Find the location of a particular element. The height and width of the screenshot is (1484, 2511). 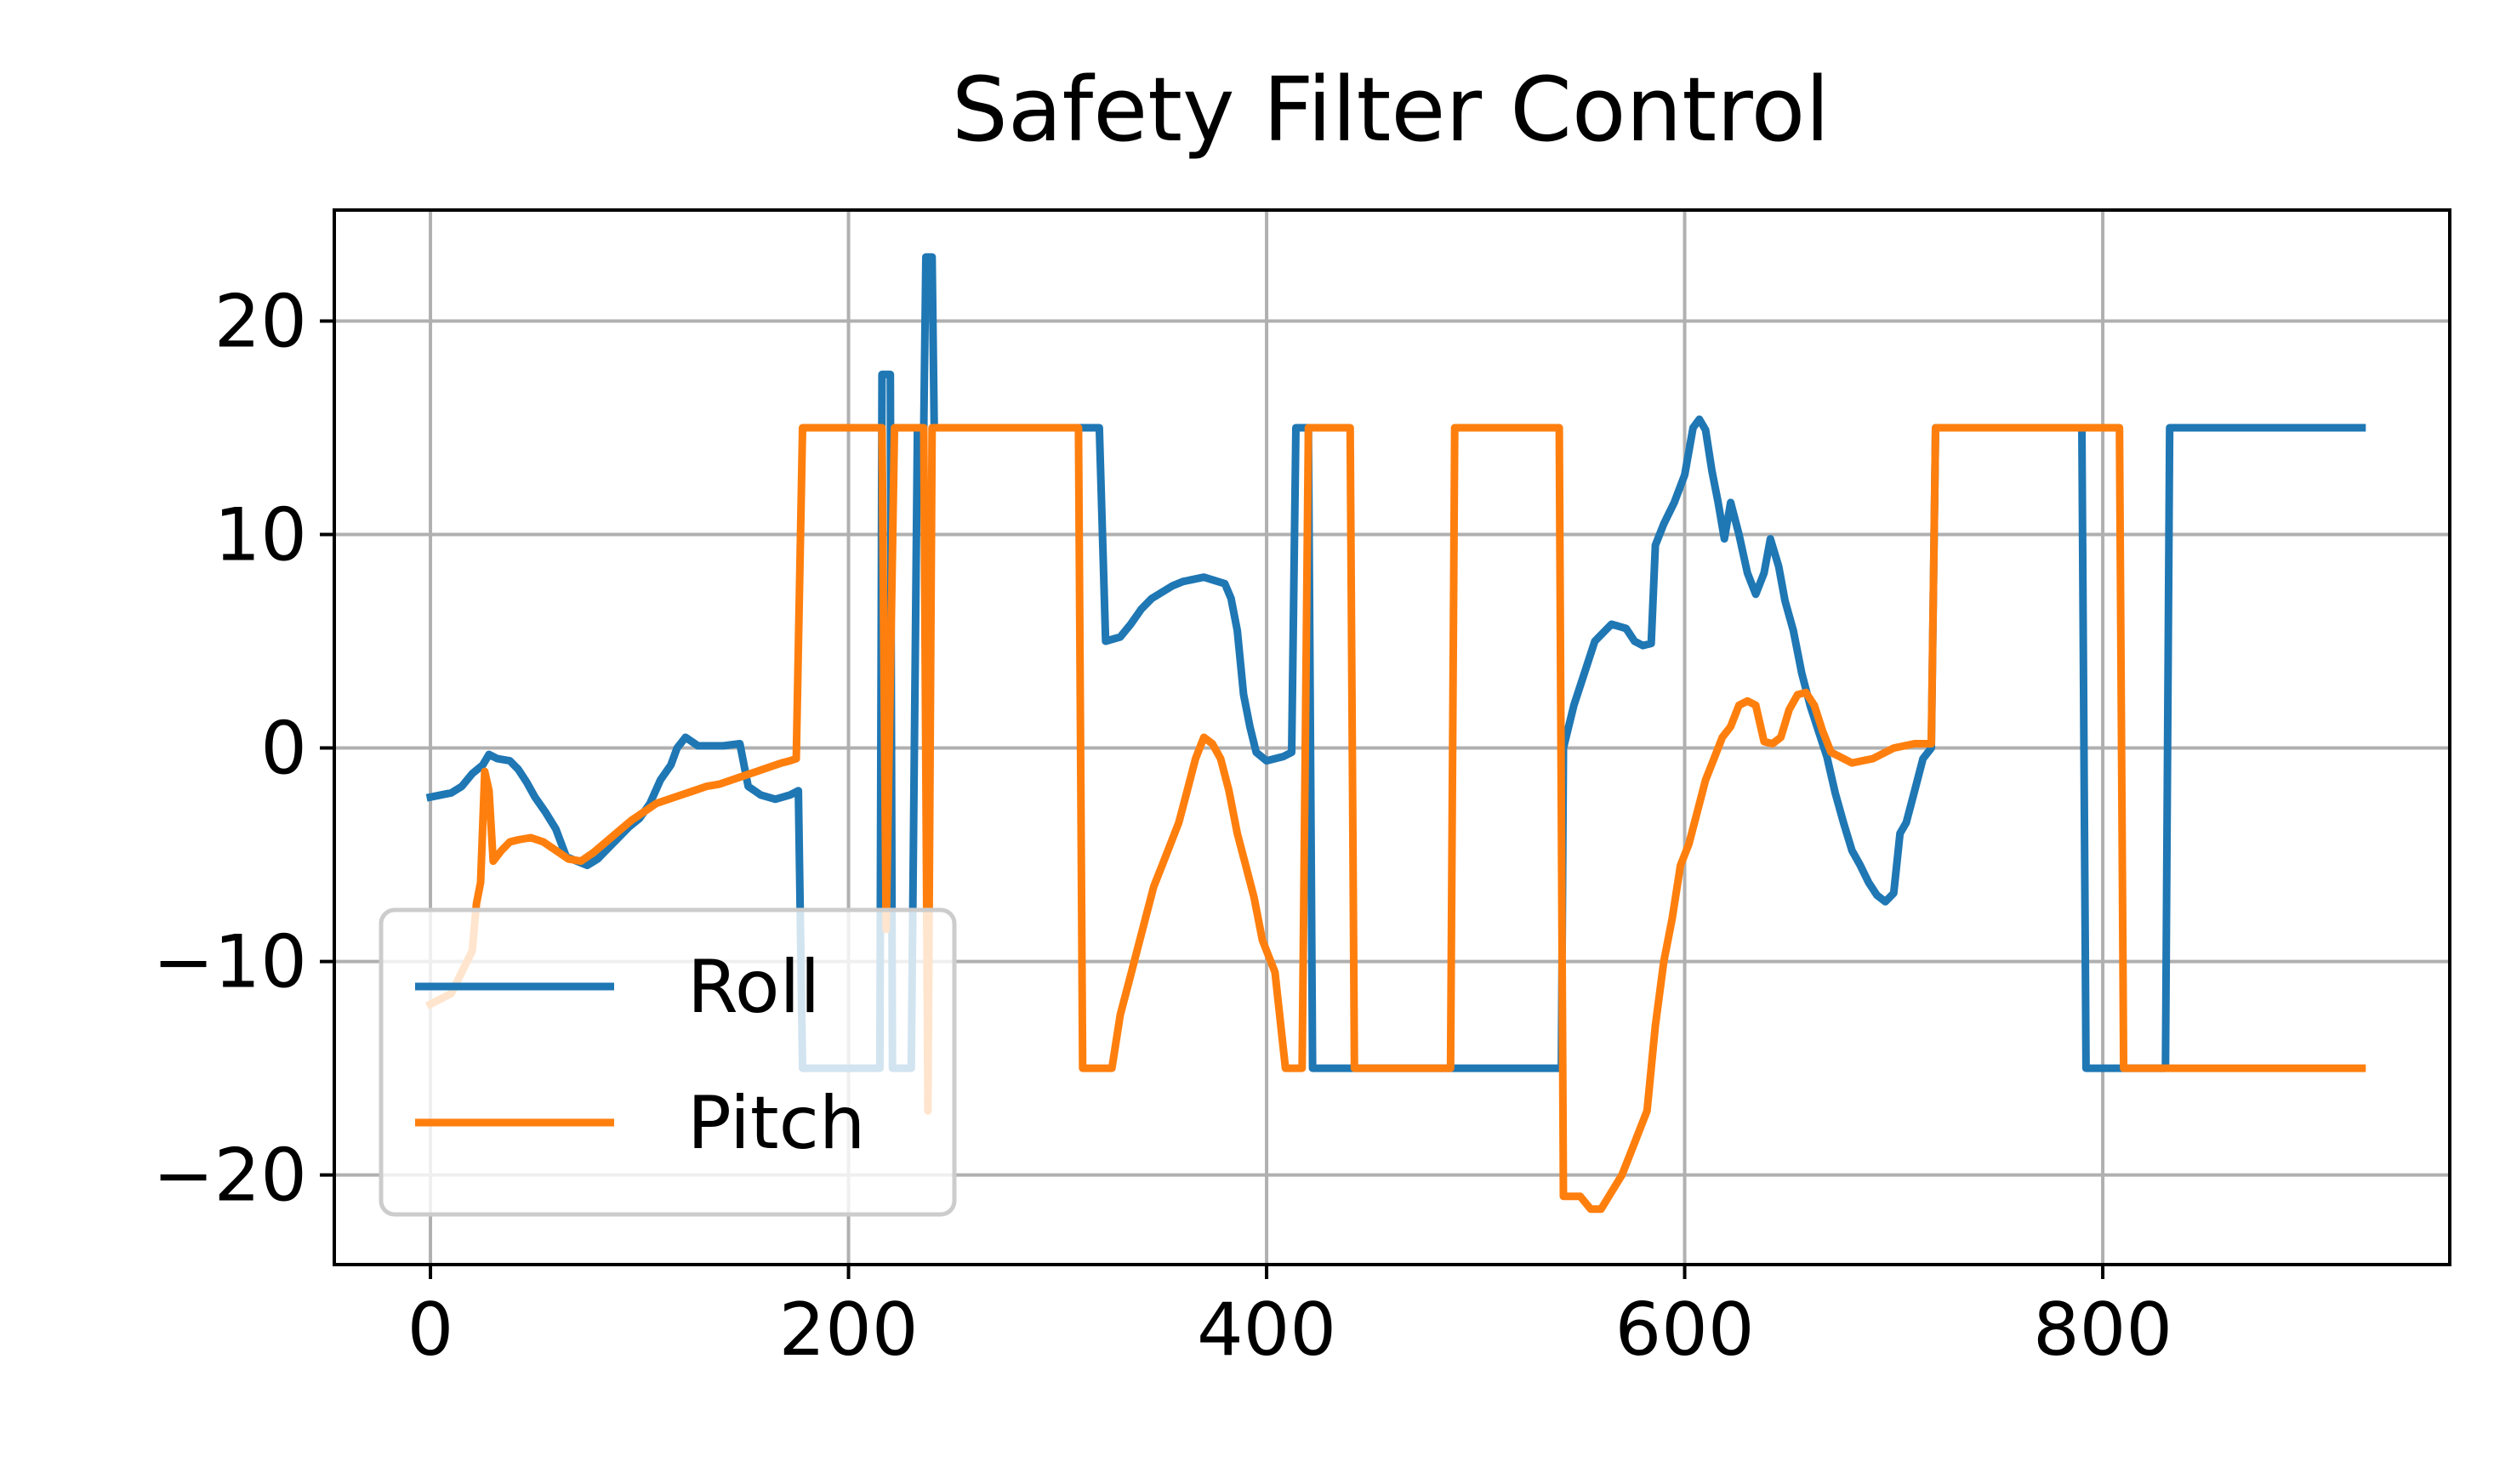

x-tick-label: 800 is located at coordinates (2102, 1331).